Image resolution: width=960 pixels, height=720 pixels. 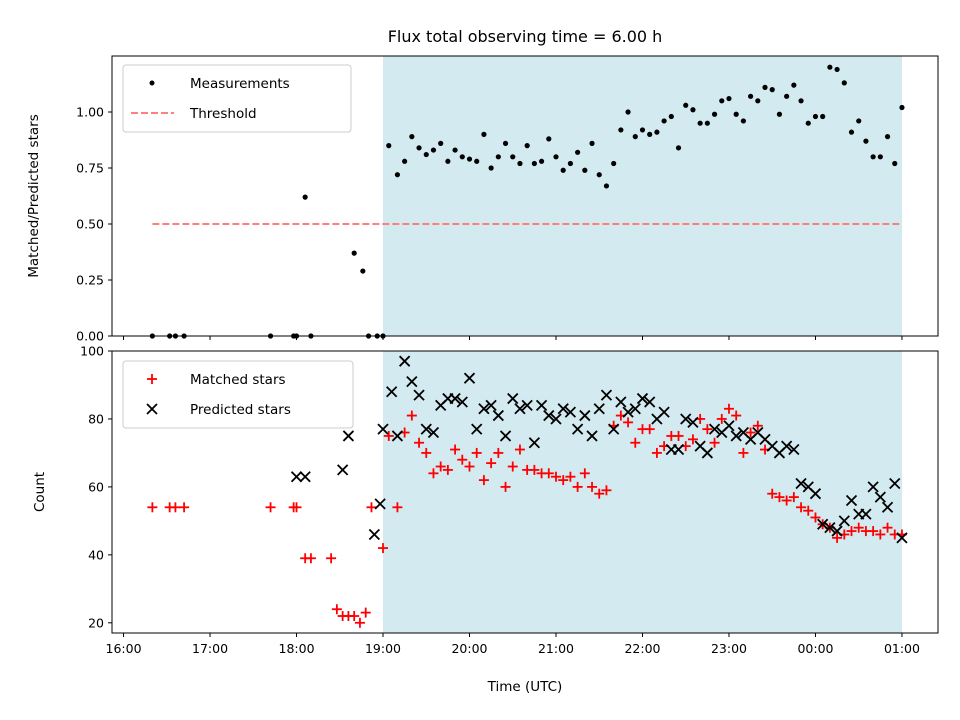 What do you see at coordinates (513, 338) in the screenshot?
I see `flux-ratio-x-ticks` at bounding box center [513, 338].